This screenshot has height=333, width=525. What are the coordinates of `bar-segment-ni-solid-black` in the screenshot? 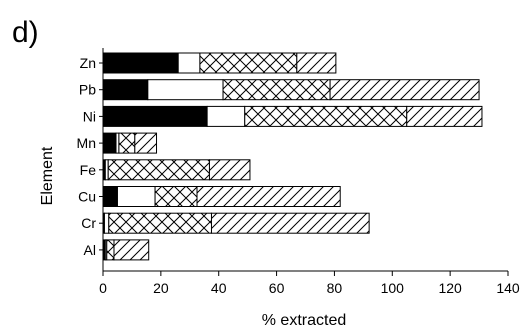 It's located at (155, 116).